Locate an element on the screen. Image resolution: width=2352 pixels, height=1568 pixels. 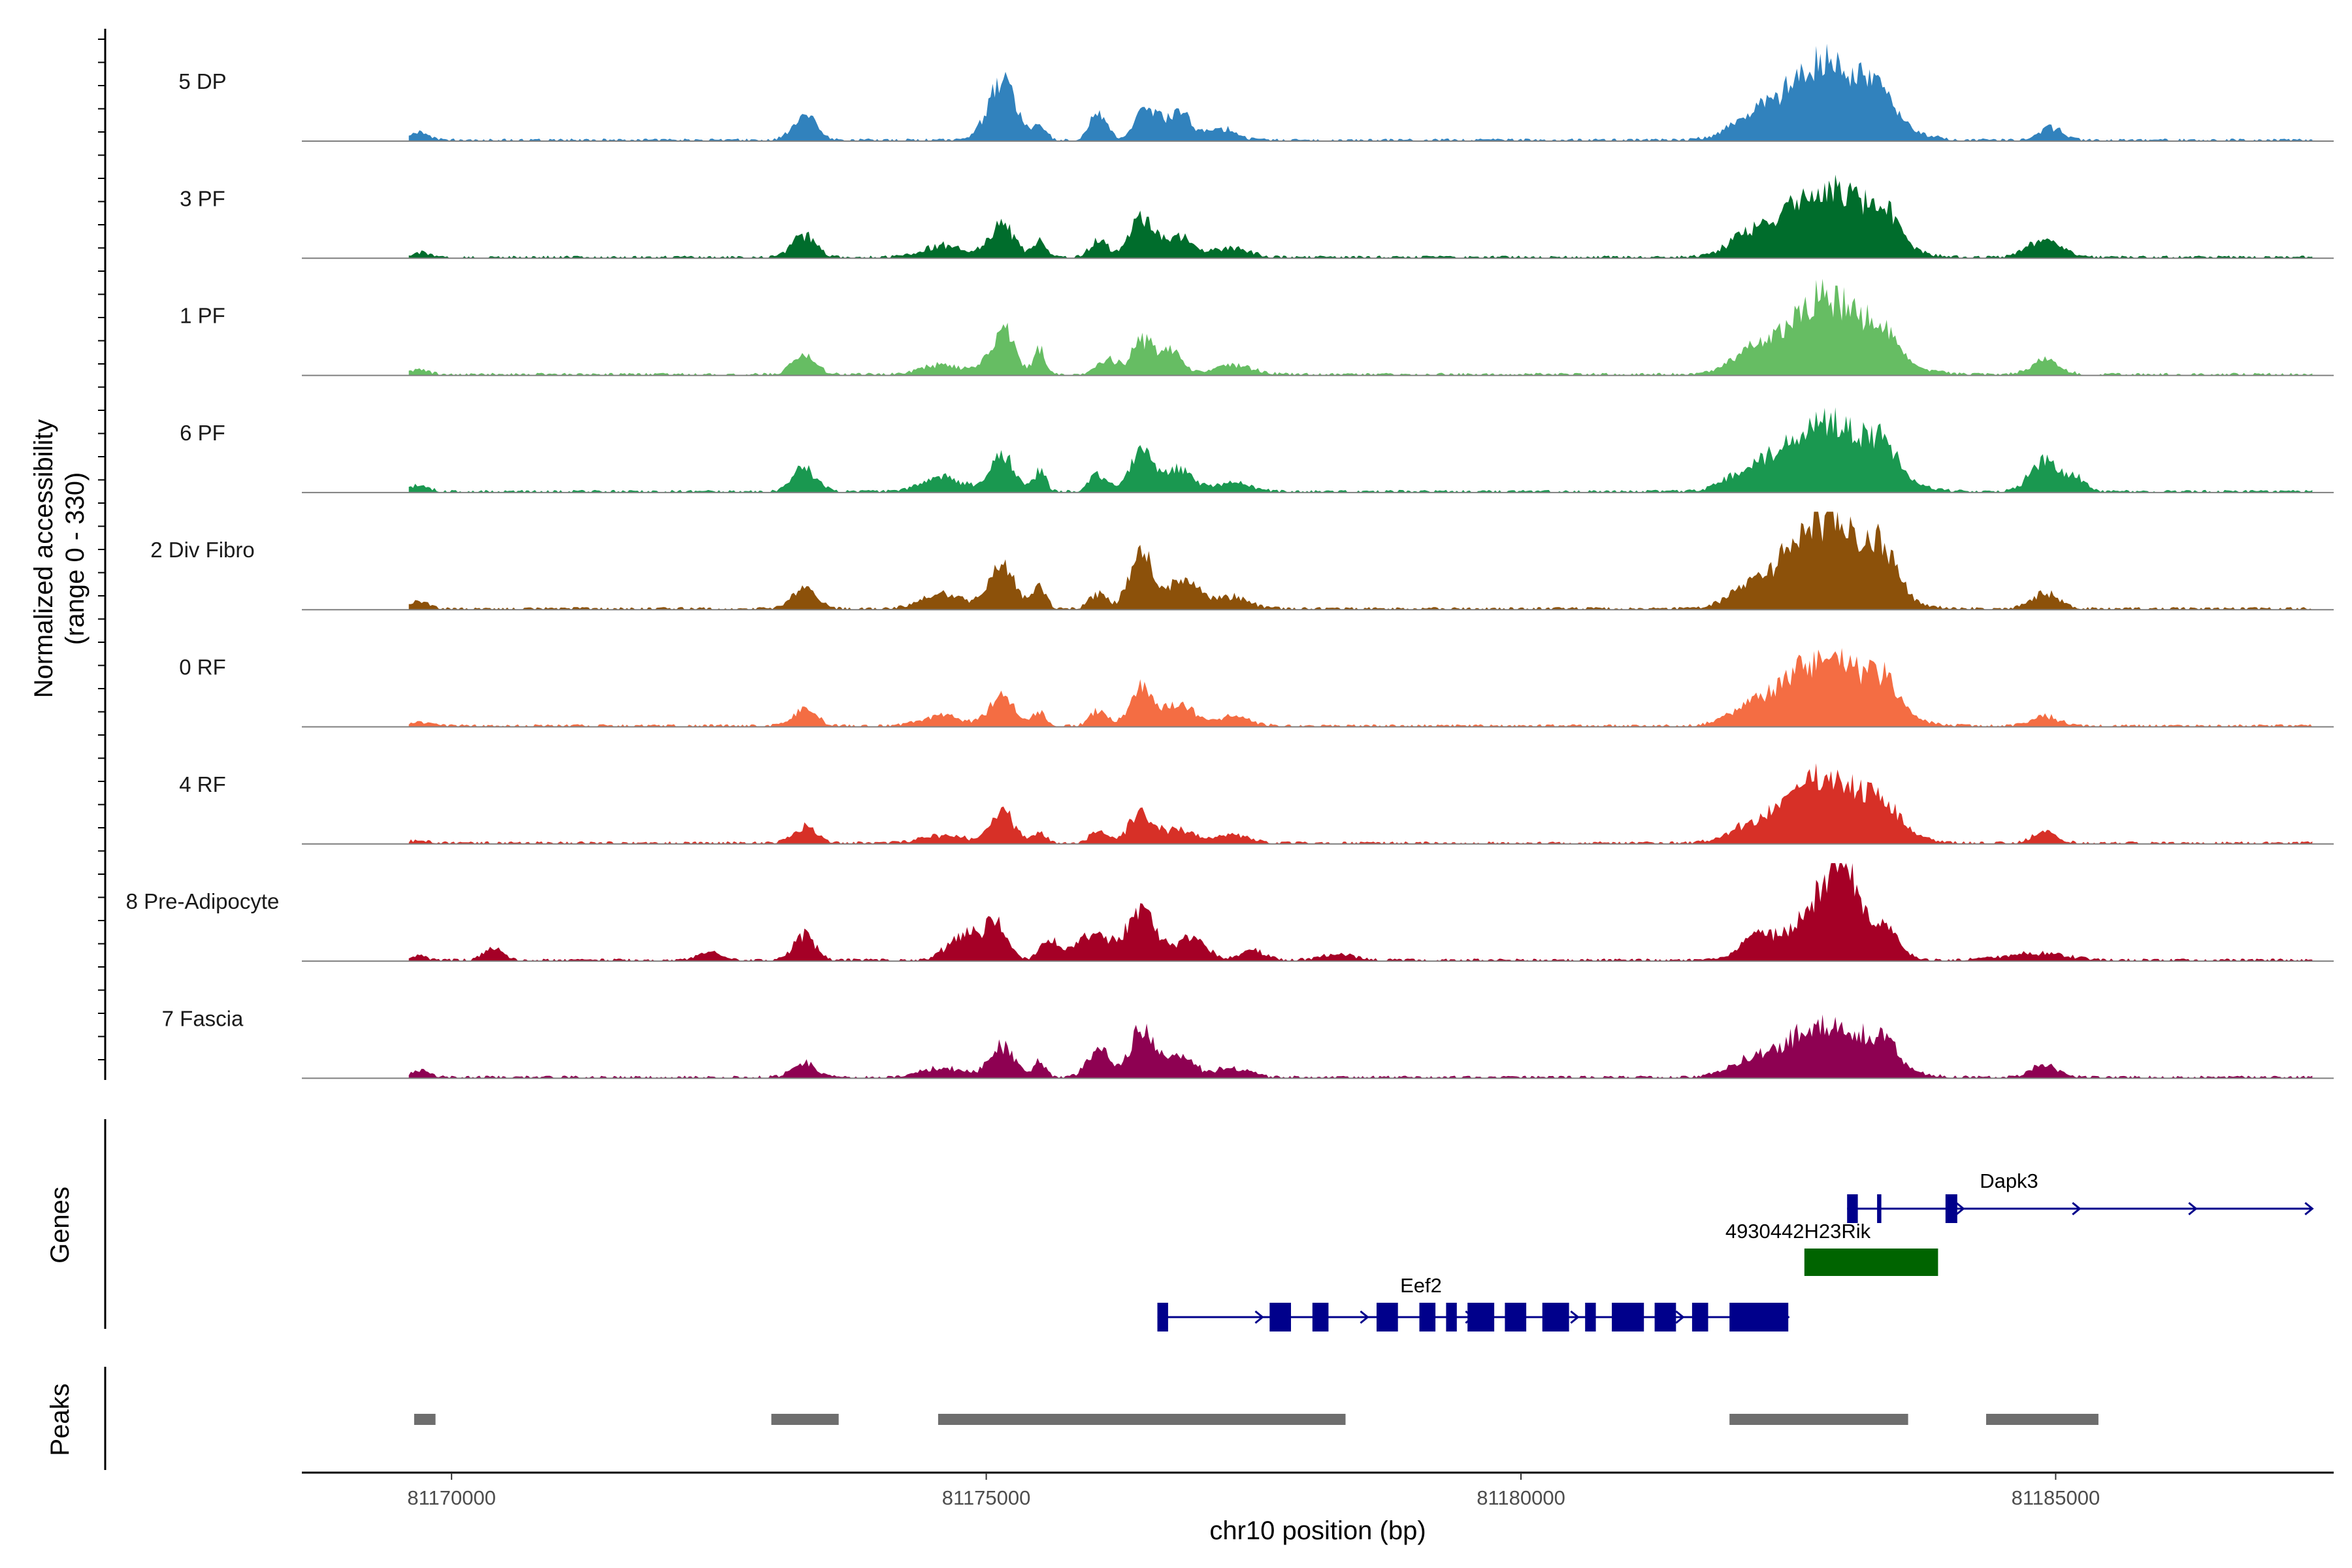
x-tick-label: 81175000 is located at coordinates (986, 1497).